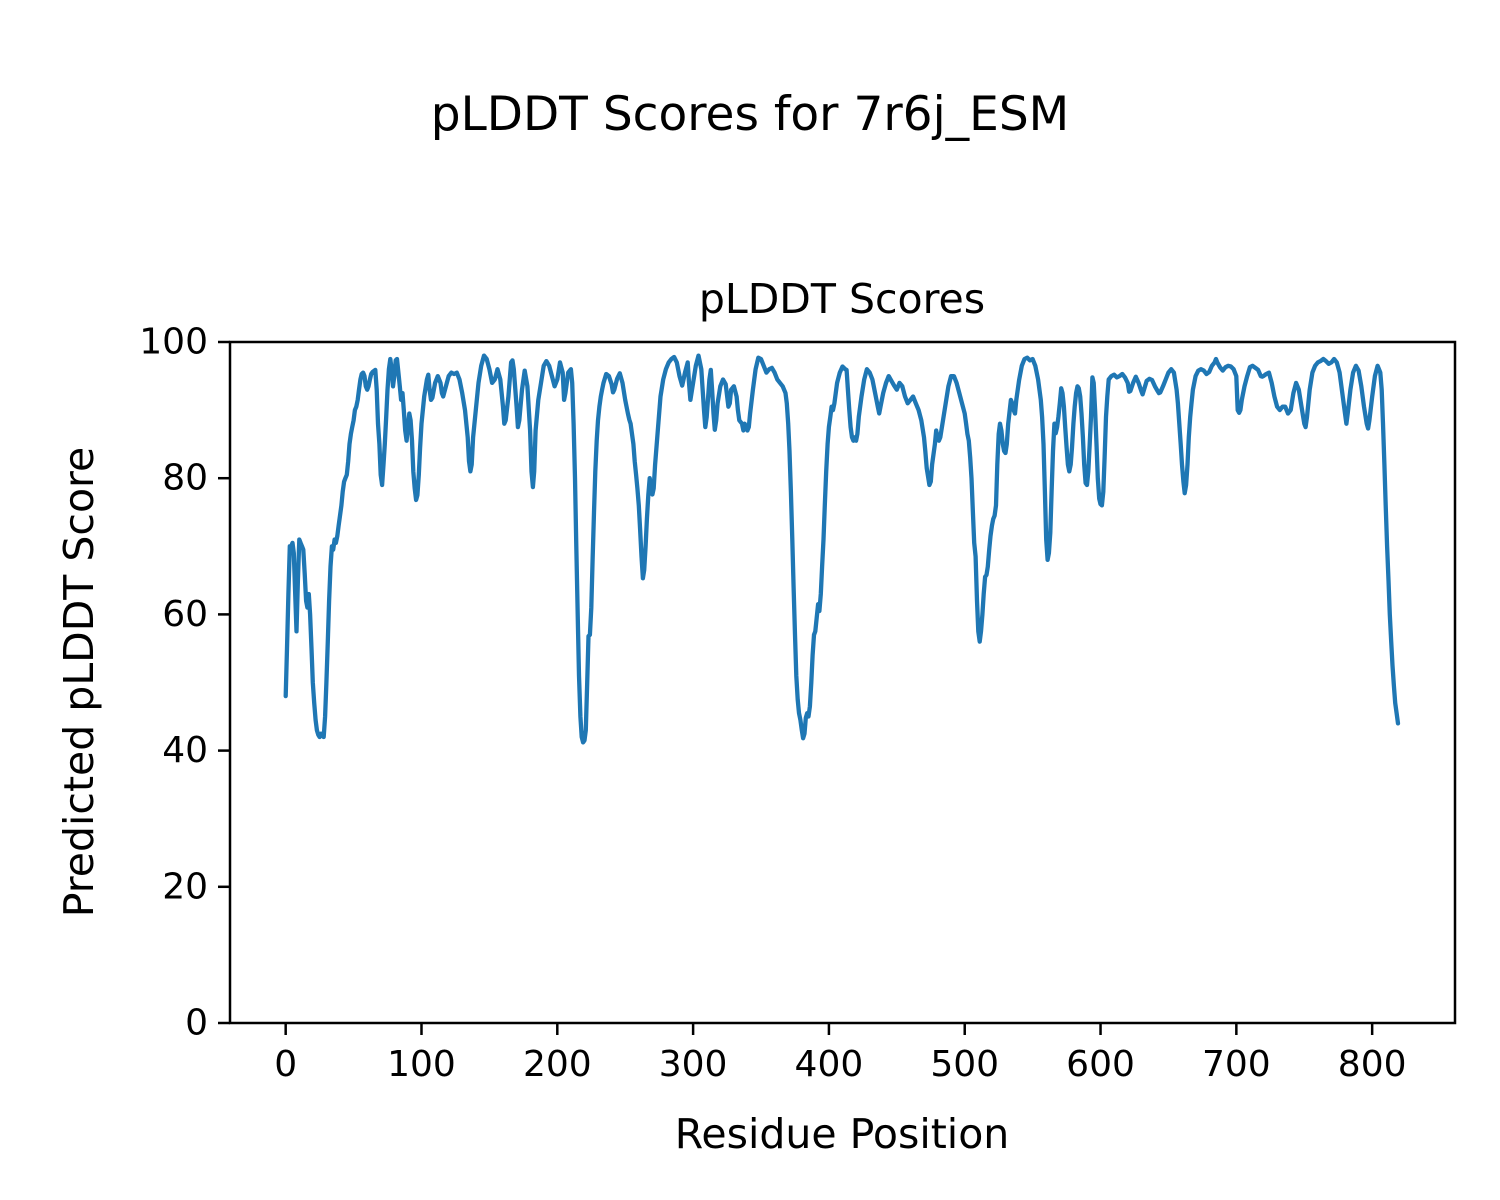 Image resolution: width=1500 pixels, height=1200 pixels. Describe the element at coordinates (842, 1134) in the screenshot. I see `x-axis-label: Residue Position` at that location.